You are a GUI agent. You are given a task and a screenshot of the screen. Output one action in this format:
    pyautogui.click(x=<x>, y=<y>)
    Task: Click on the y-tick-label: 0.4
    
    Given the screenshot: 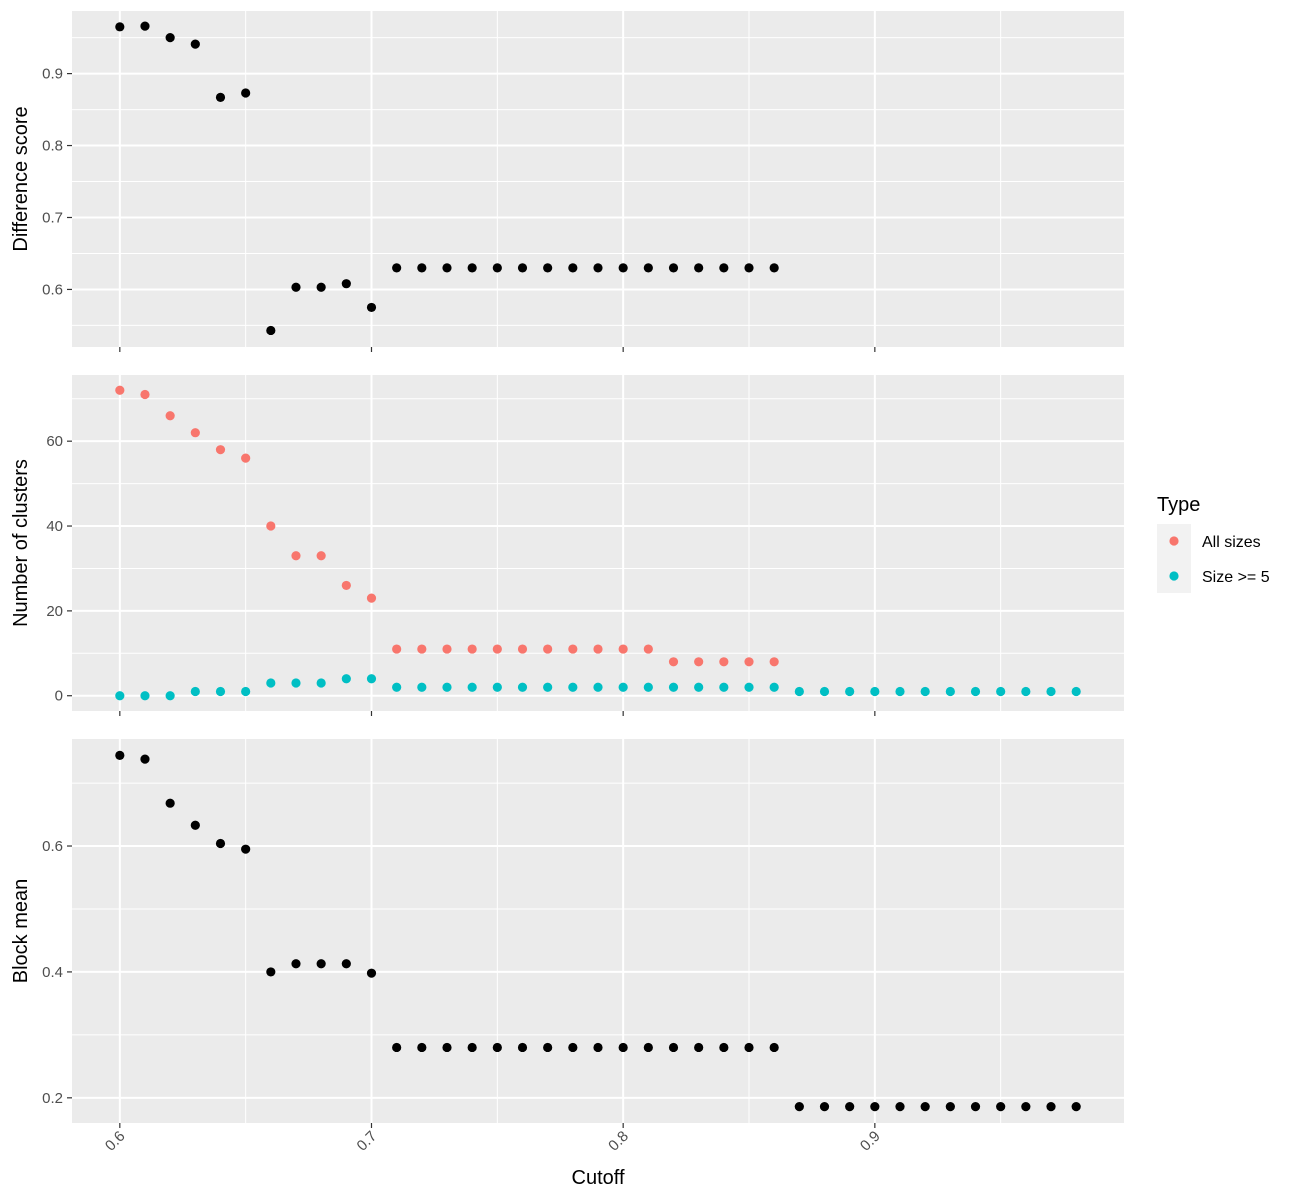 What is the action you would take?
    pyautogui.click(x=52, y=972)
    